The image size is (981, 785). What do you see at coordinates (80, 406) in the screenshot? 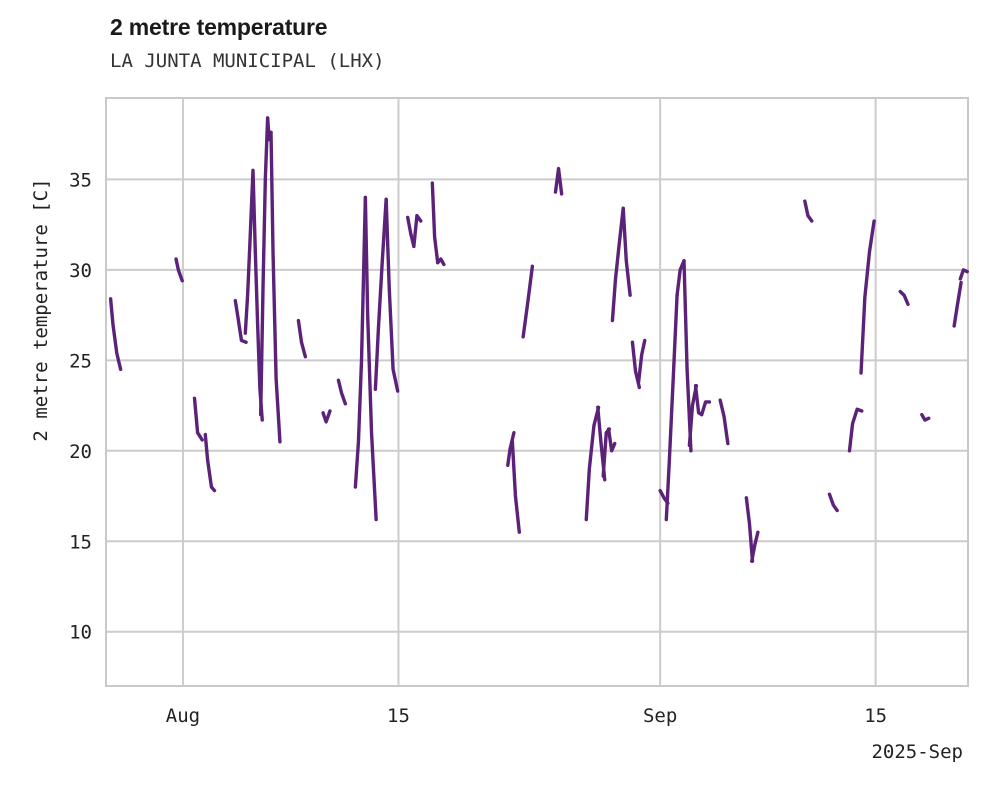
I see `y-tick-labels-group: 10 15 20 25 30 35` at bounding box center [80, 406].